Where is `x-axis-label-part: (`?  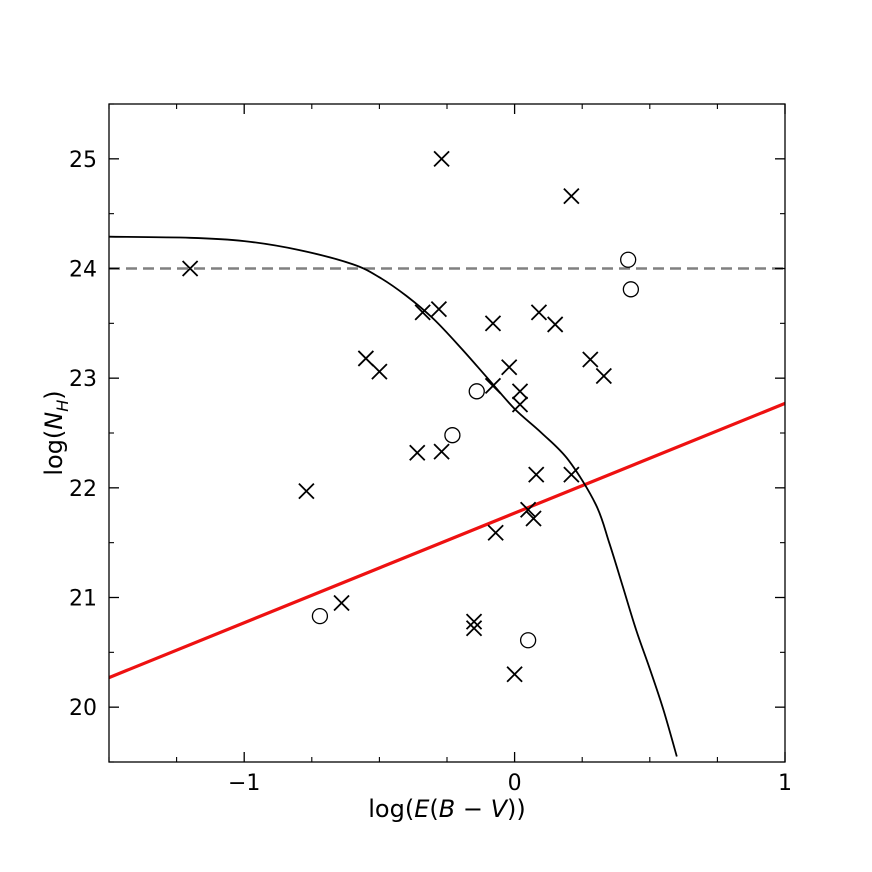
x-axis-label-part: ( is located at coordinates (433, 809).